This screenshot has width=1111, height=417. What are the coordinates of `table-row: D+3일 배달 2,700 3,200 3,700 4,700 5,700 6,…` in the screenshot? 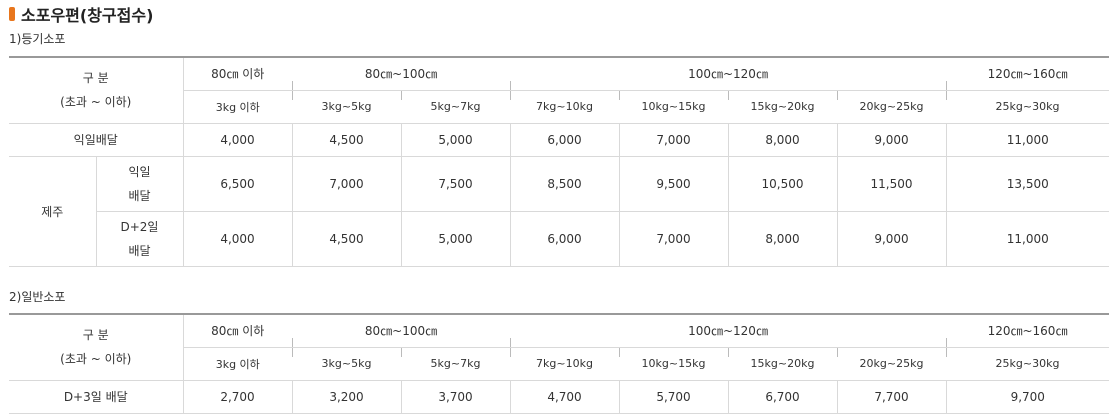 It's located at (559, 397).